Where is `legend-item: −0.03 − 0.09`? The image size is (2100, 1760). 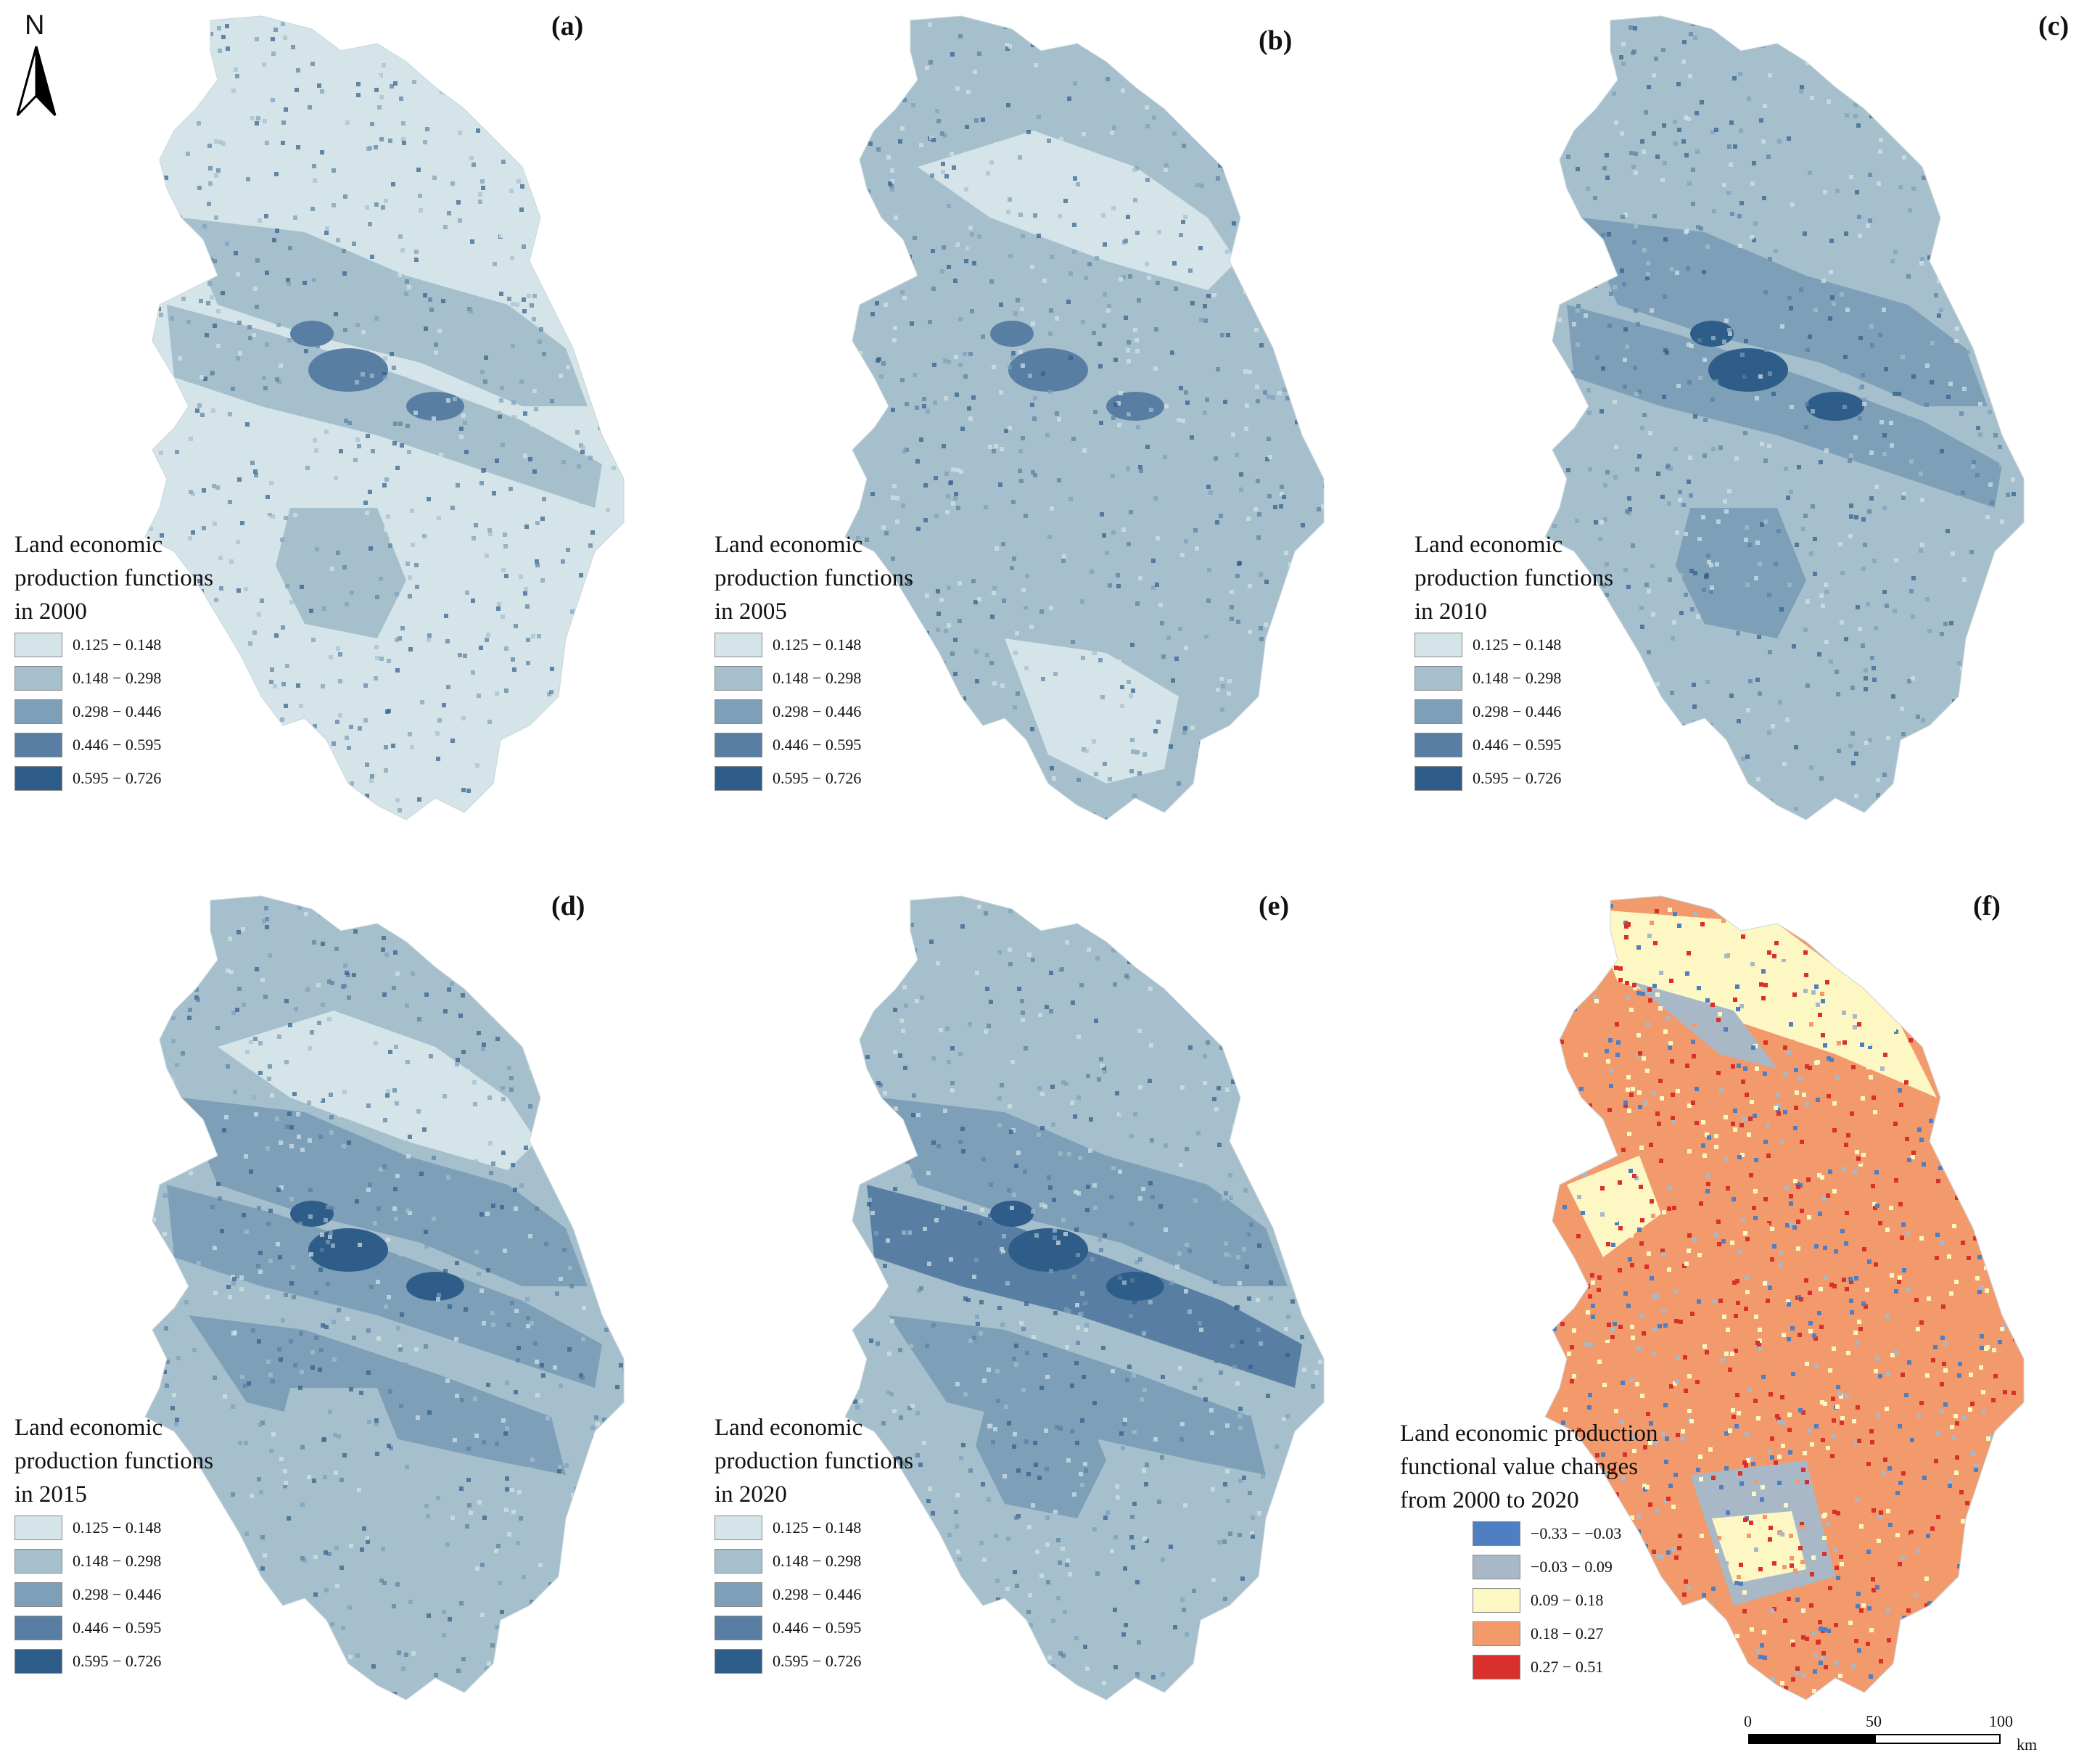 legend-item: −0.03 − 0.09 is located at coordinates (1565, 1567).